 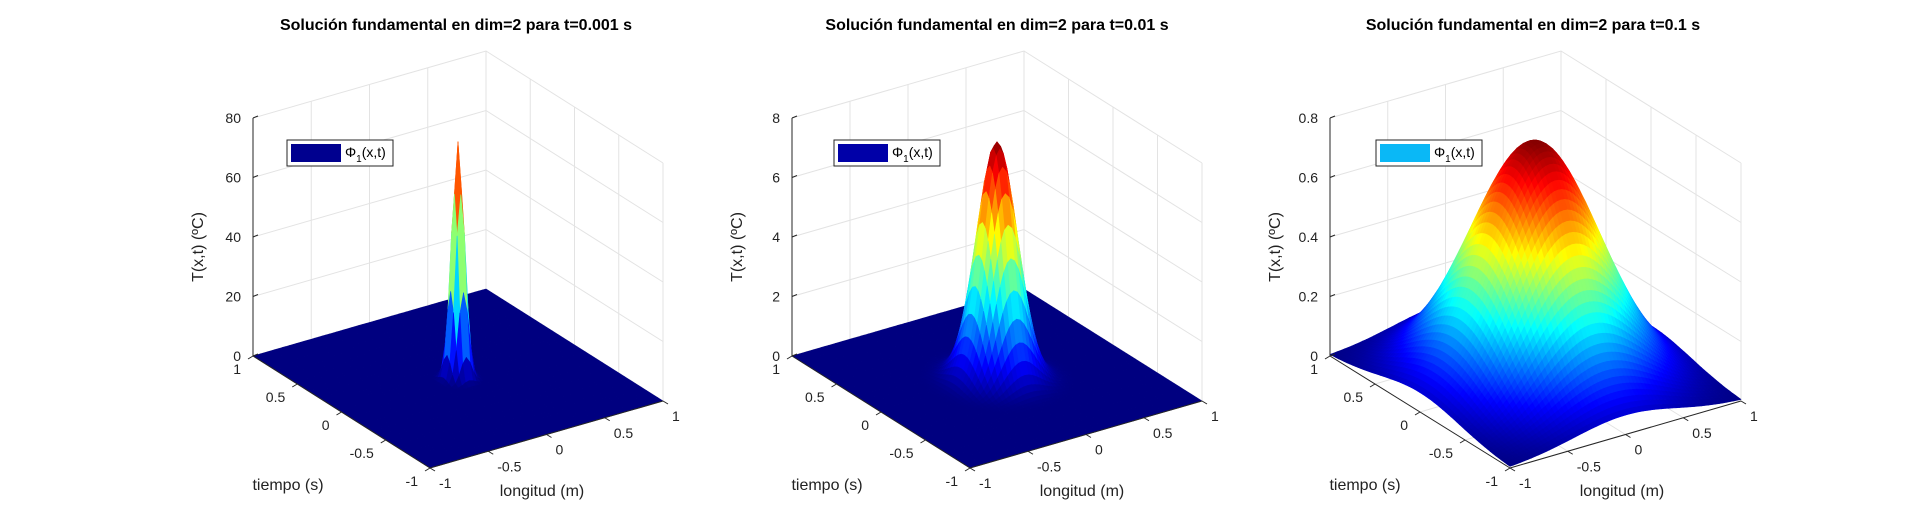 I want to click on z-tick-label: 6, so click(x=776, y=178).